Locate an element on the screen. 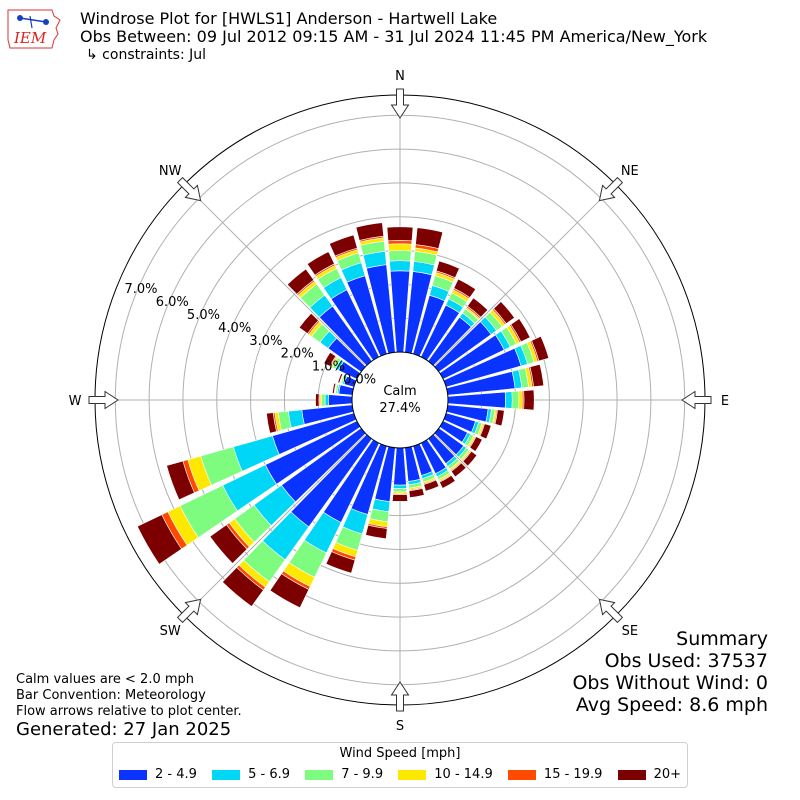 This screenshot has height=800, width=800. legend-label: 10 - 14.9 is located at coordinates (463, 774).